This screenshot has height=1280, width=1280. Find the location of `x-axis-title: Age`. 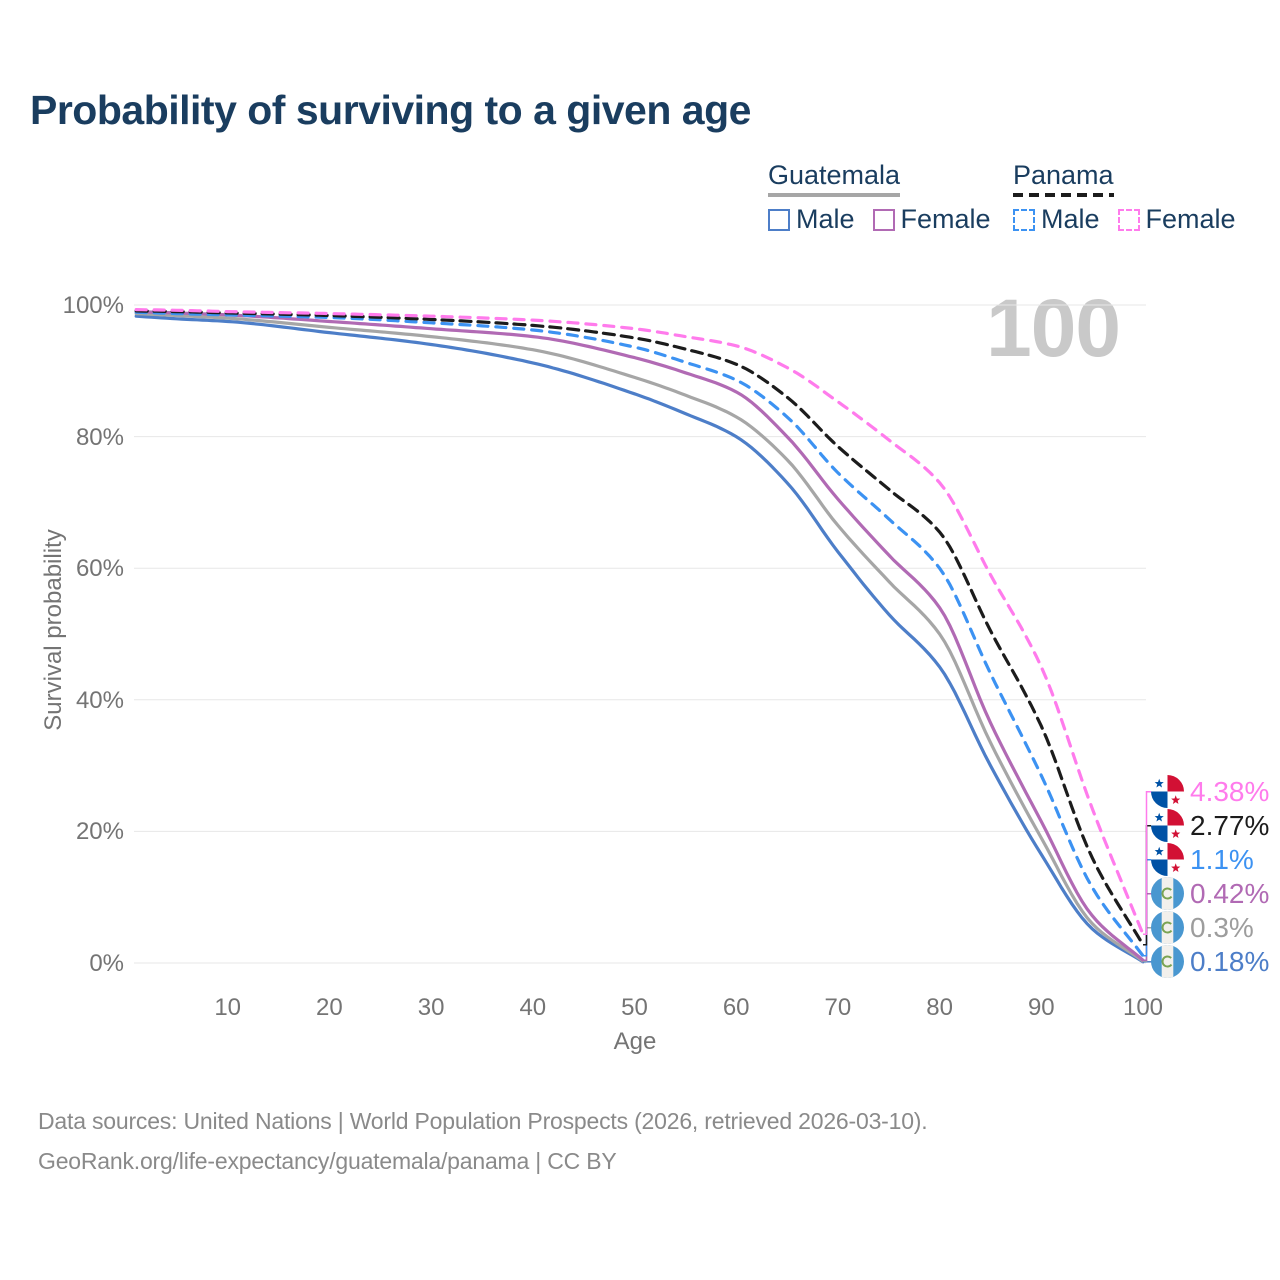

x-axis-title: Age is located at coordinates (635, 1041).